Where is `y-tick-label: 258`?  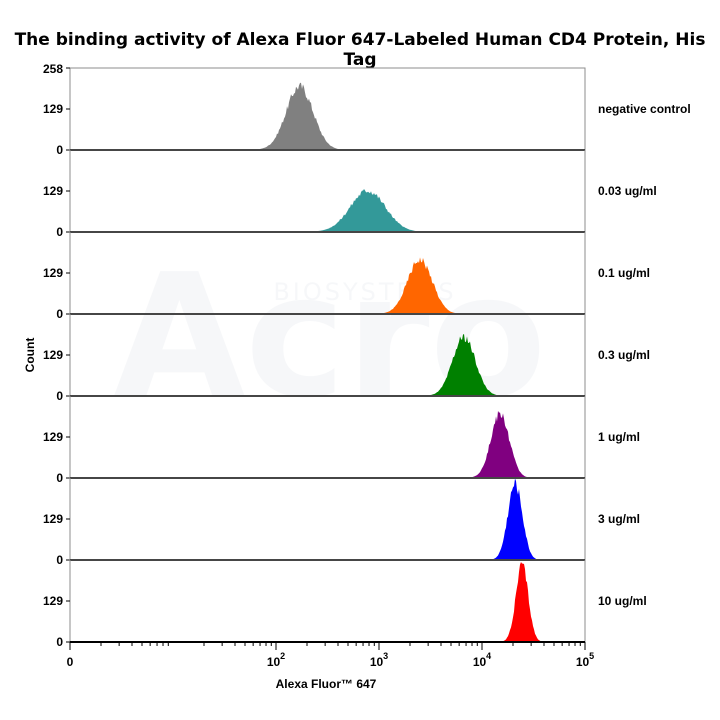
y-tick-label: 258 is located at coordinates (53, 69).